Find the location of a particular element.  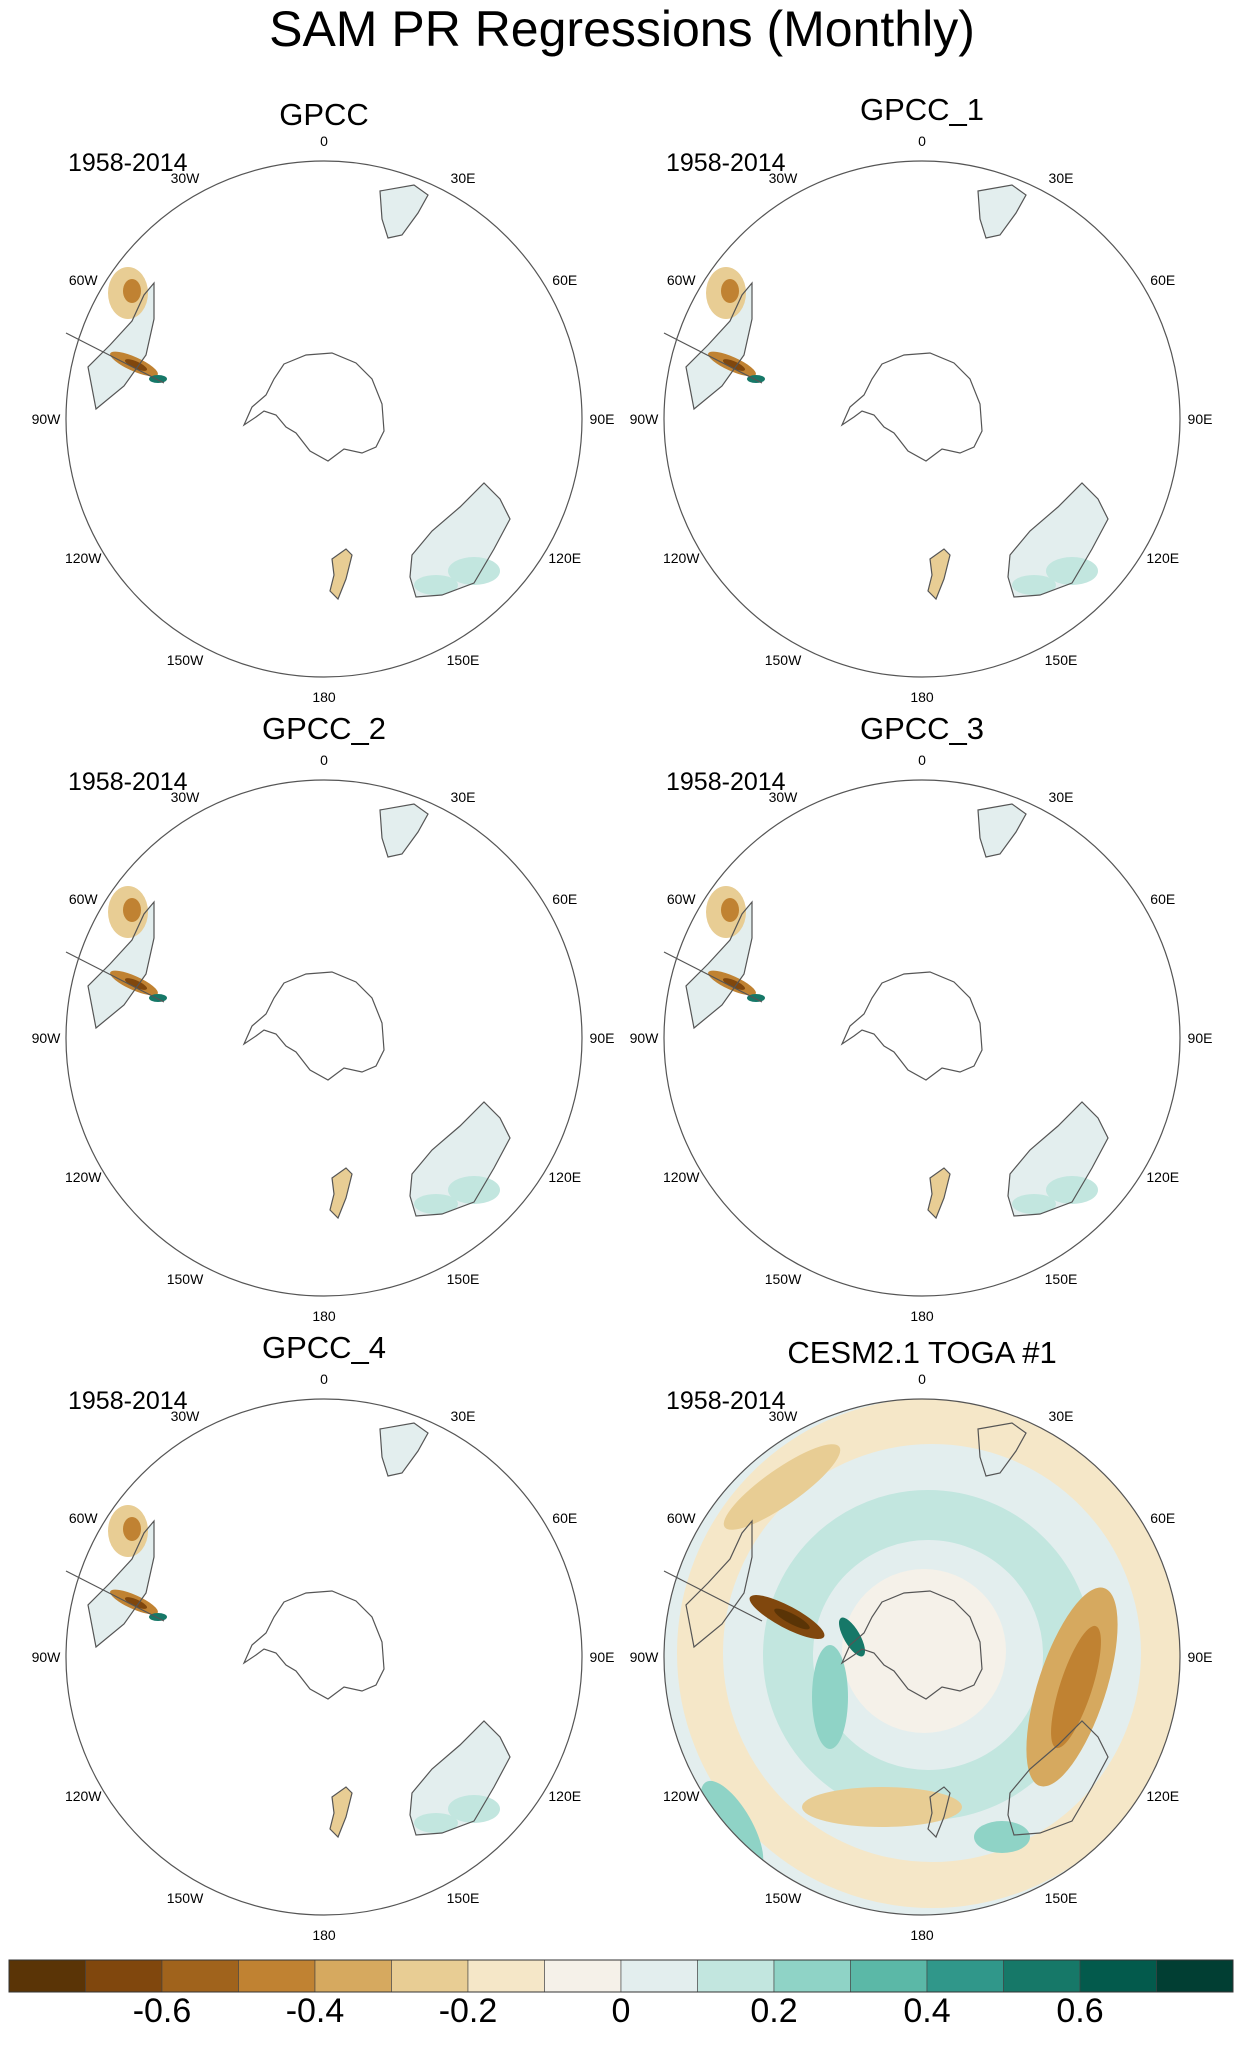

colorbar-tick-label: 0.6 is located at coordinates (1080, 2011).